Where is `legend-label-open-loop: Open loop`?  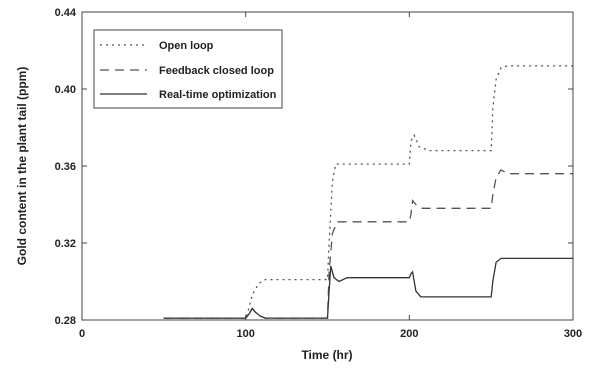
legend-label-open-loop: Open loop is located at coordinates (186, 46).